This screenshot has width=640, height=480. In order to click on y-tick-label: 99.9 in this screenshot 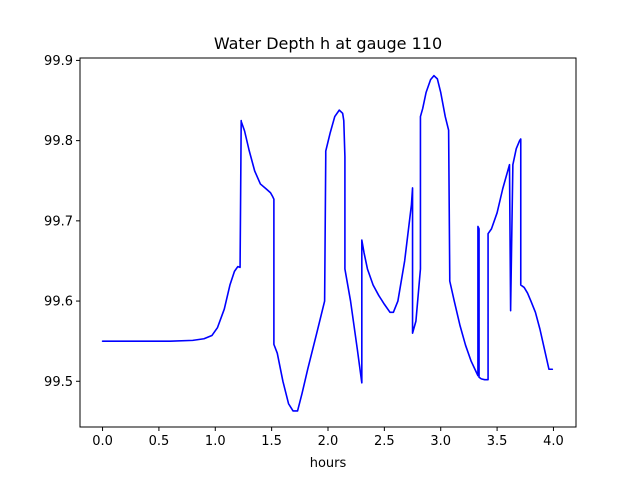, I will do `click(58, 61)`.